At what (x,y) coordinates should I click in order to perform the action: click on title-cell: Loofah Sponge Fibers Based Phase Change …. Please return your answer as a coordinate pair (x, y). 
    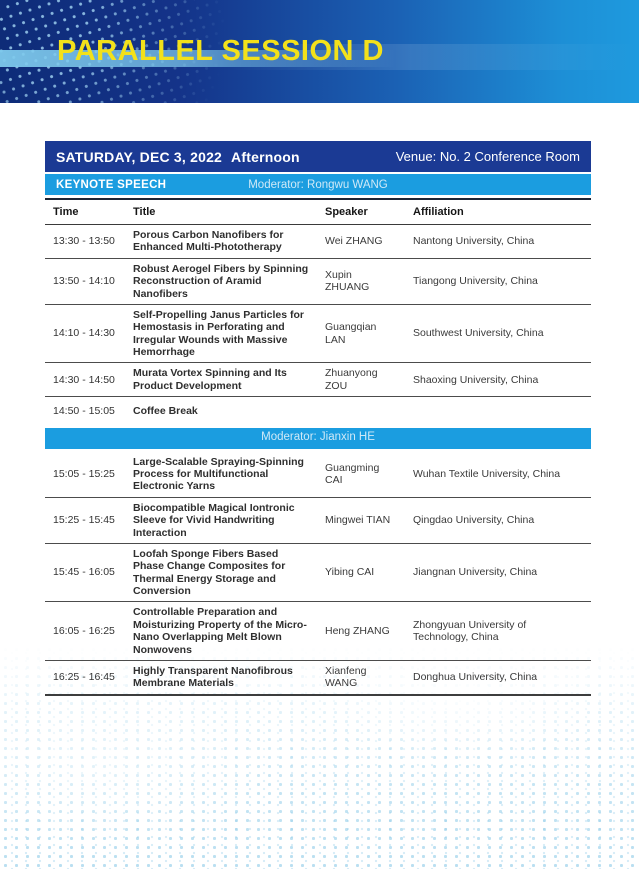
    Looking at the image, I should click on (220, 573).